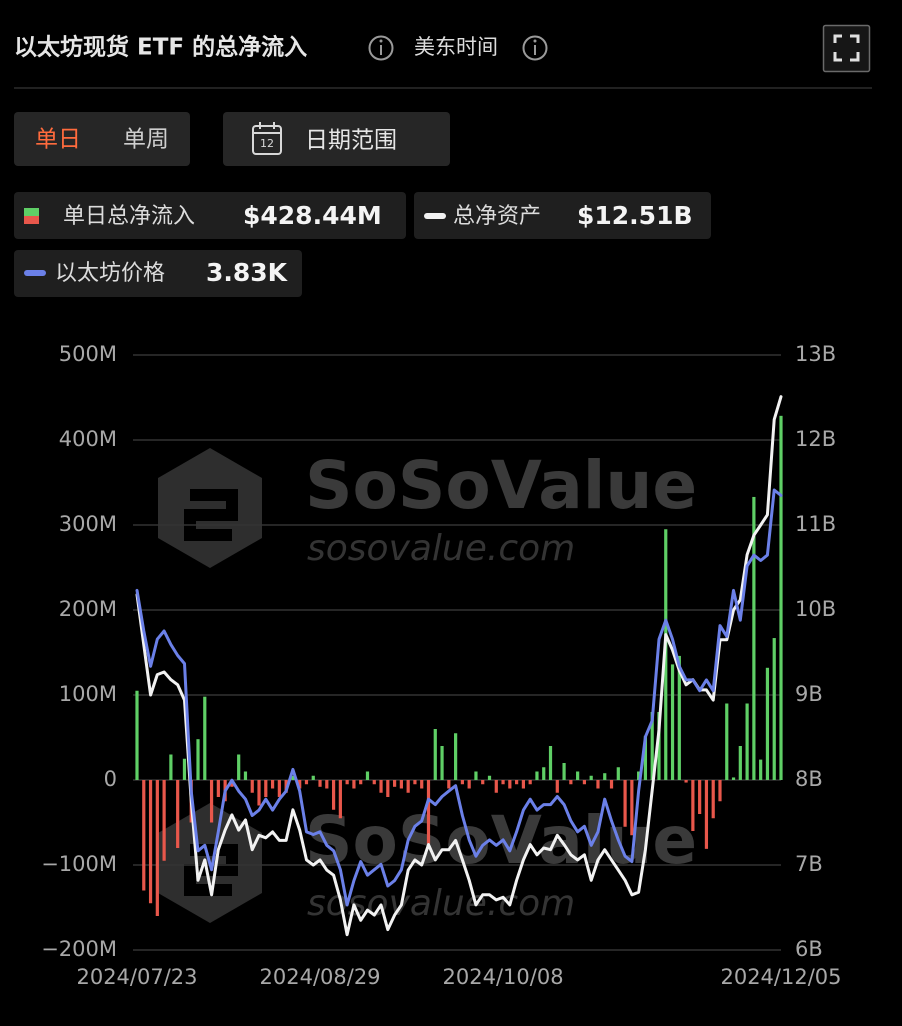  Describe the element at coordinates (102, 139) in the screenshot. I see `tab-group` at that location.